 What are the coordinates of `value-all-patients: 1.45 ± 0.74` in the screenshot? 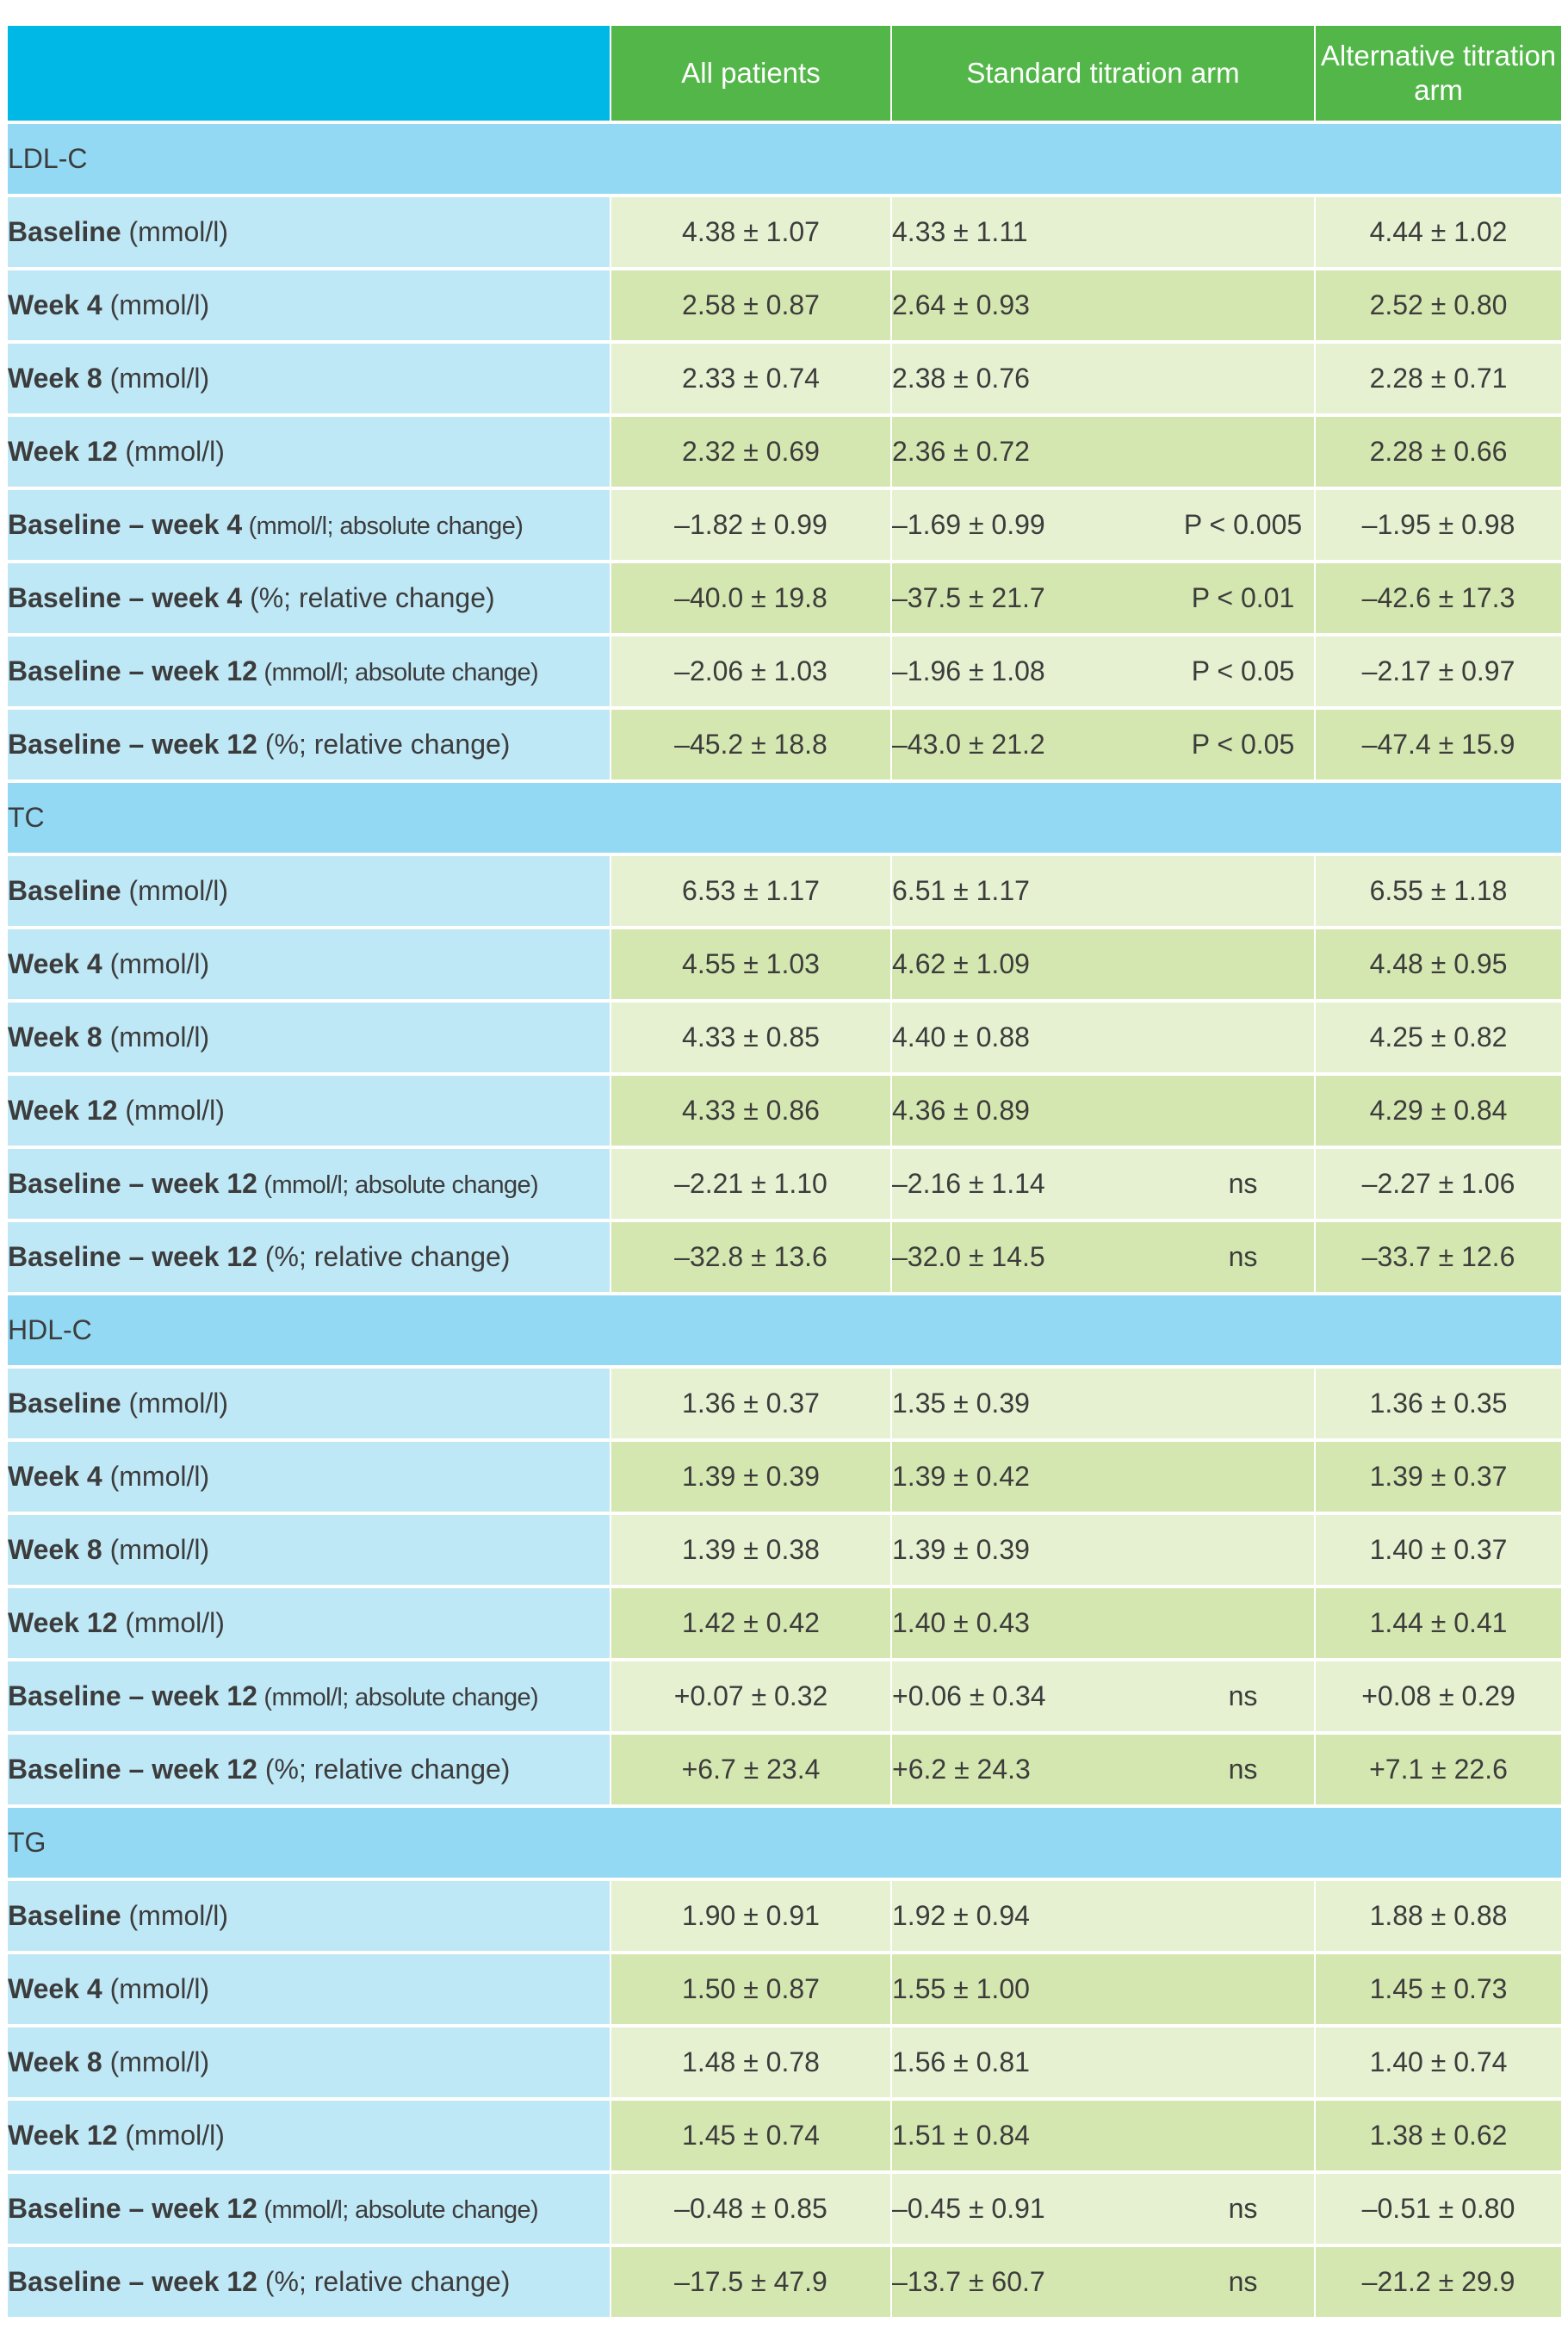 It's located at (750, 2135).